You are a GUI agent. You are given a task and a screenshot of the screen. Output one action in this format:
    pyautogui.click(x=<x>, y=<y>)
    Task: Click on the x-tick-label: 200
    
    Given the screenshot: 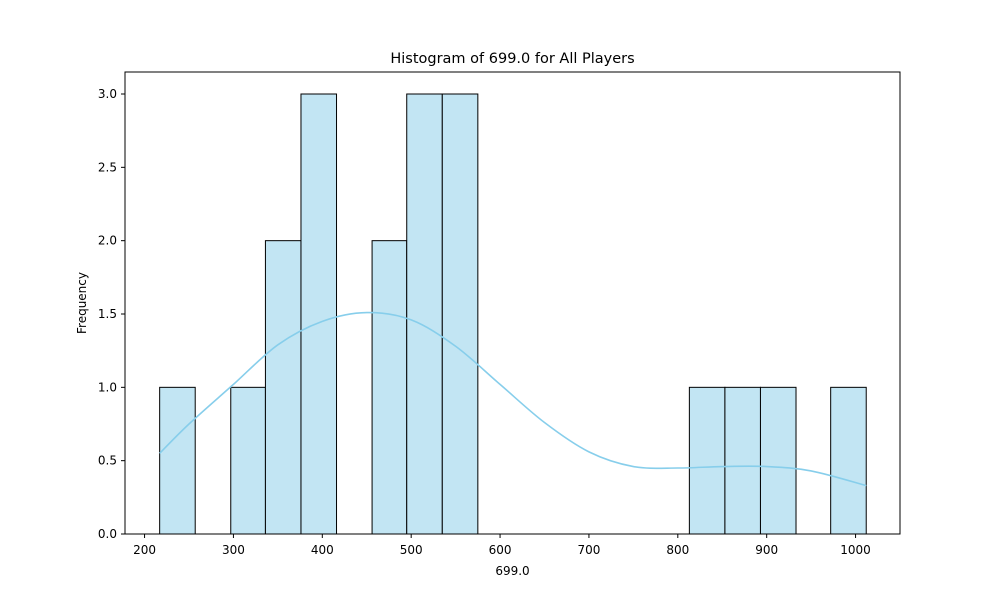 What is the action you would take?
    pyautogui.click(x=144, y=550)
    